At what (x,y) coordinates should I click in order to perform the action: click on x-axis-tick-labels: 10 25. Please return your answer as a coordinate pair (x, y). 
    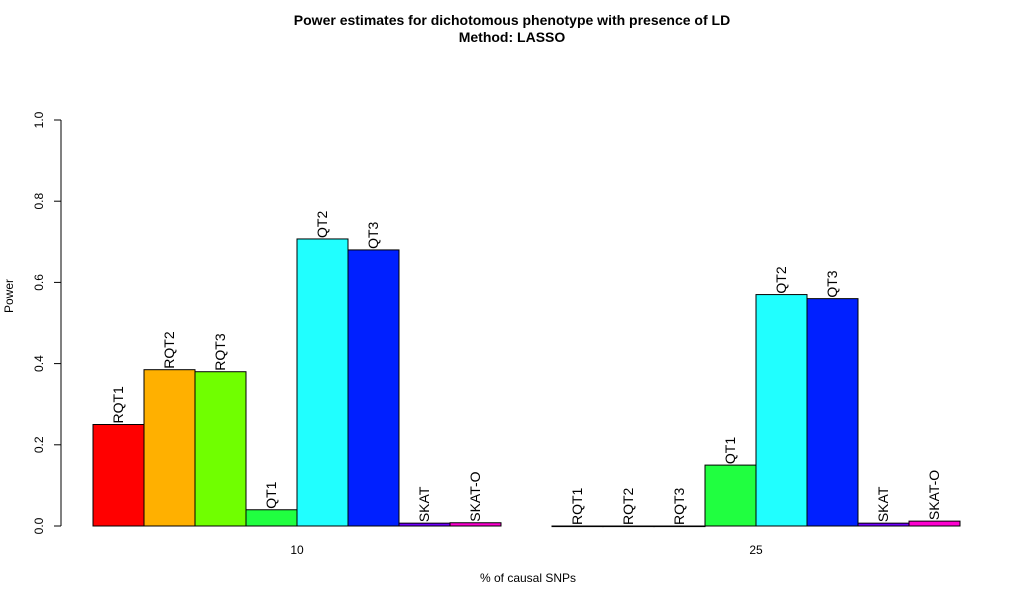
    Looking at the image, I should click on (526, 550).